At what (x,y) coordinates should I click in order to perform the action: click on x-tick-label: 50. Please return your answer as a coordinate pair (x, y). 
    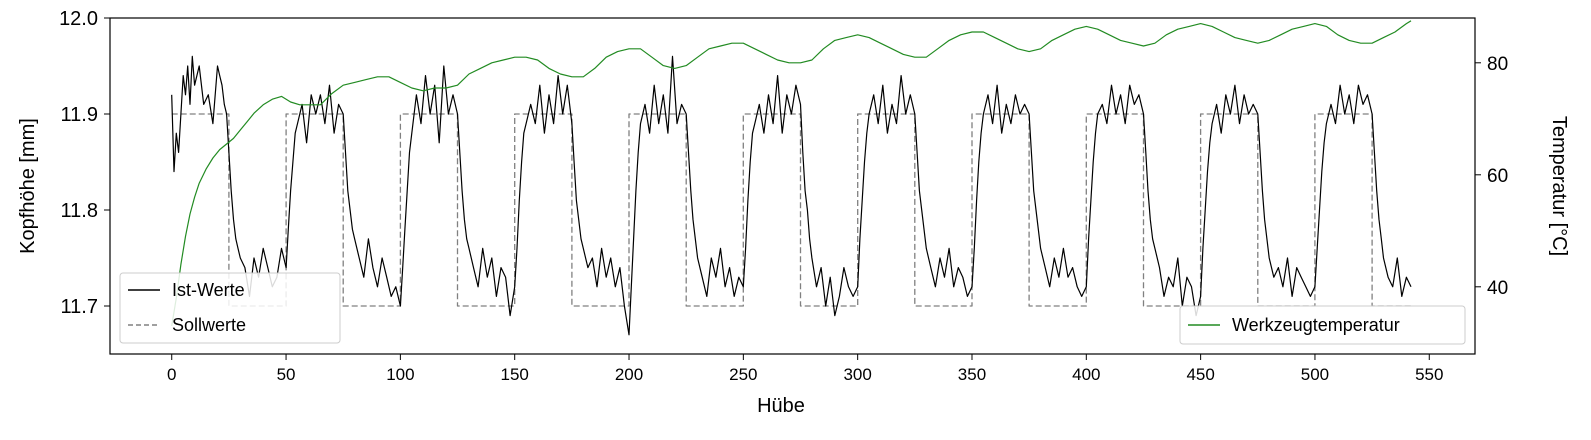
    Looking at the image, I should click on (286, 374).